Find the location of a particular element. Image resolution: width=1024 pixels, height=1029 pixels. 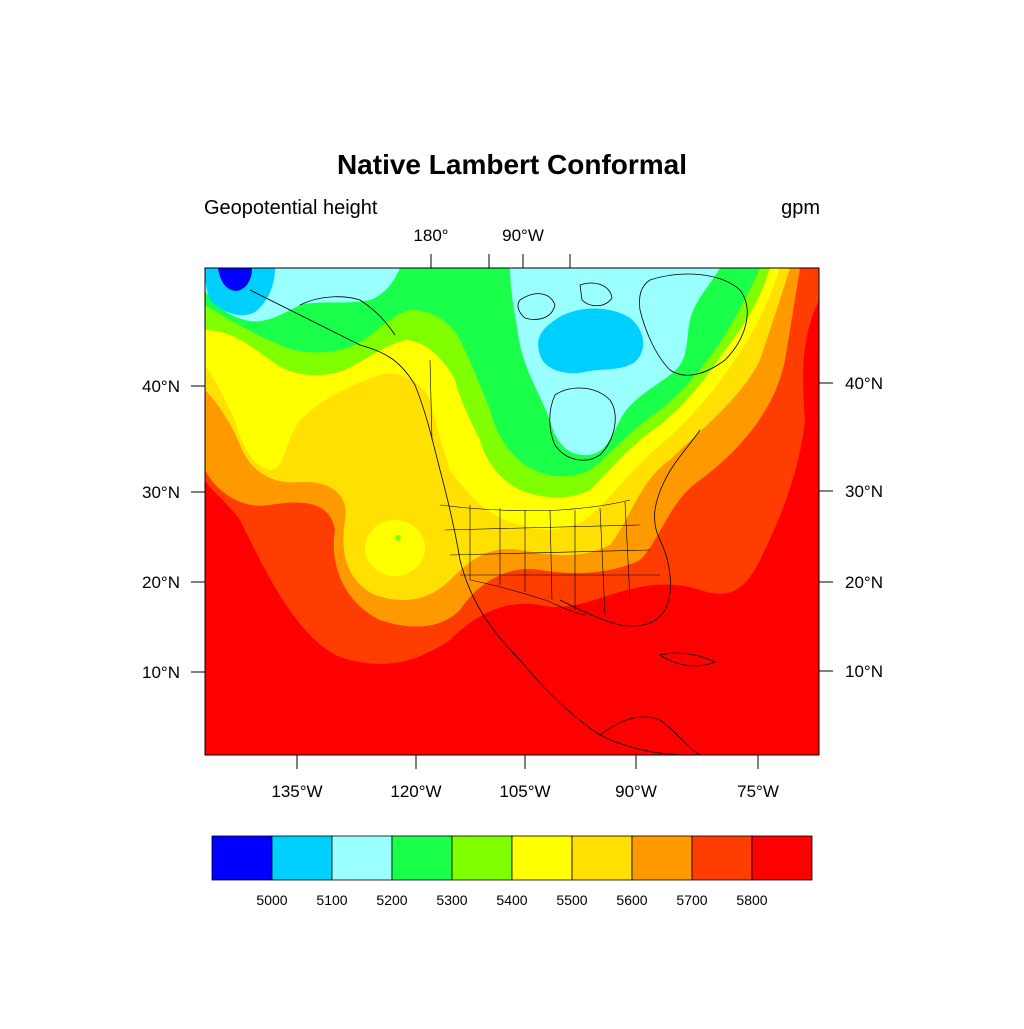

colorbar-level-label: 5700 is located at coordinates (691, 900).